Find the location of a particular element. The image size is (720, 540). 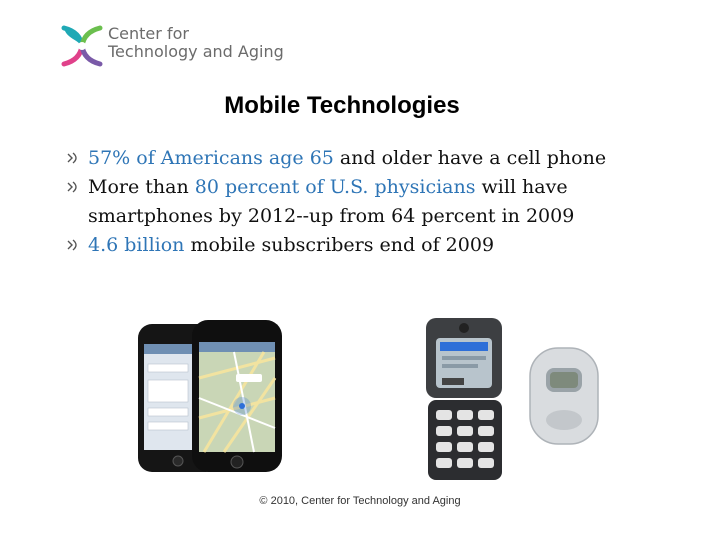

bullet-text: and older have a cell phone is located at coordinates (470, 158).